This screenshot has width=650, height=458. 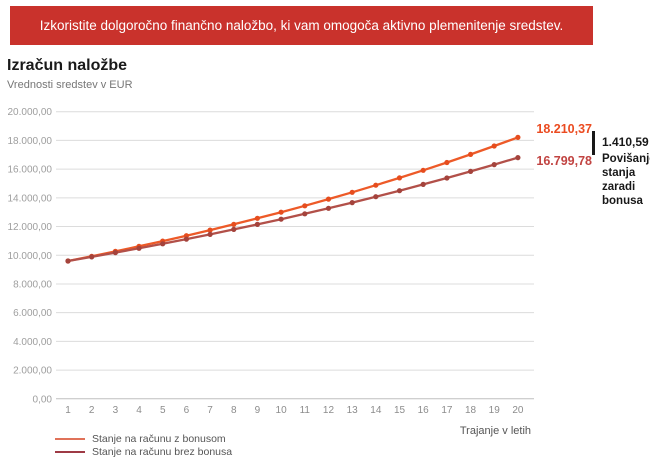 I want to click on svg-text: 19, so click(x=495, y=410).